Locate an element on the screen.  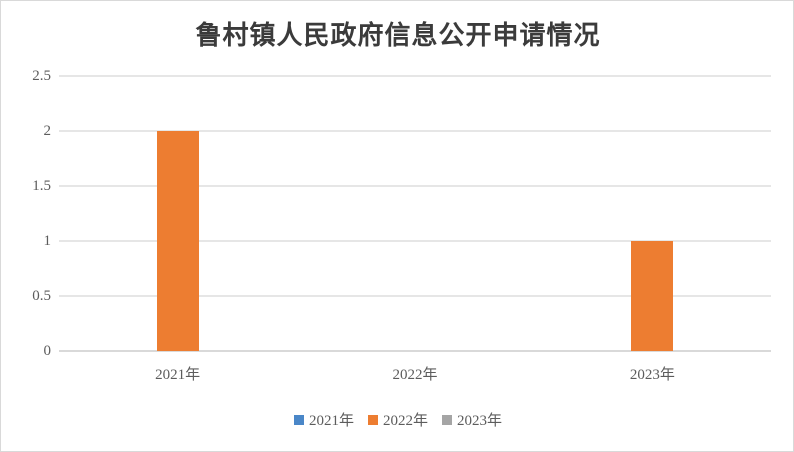
legend-label: 2022年 is located at coordinates (405, 421).